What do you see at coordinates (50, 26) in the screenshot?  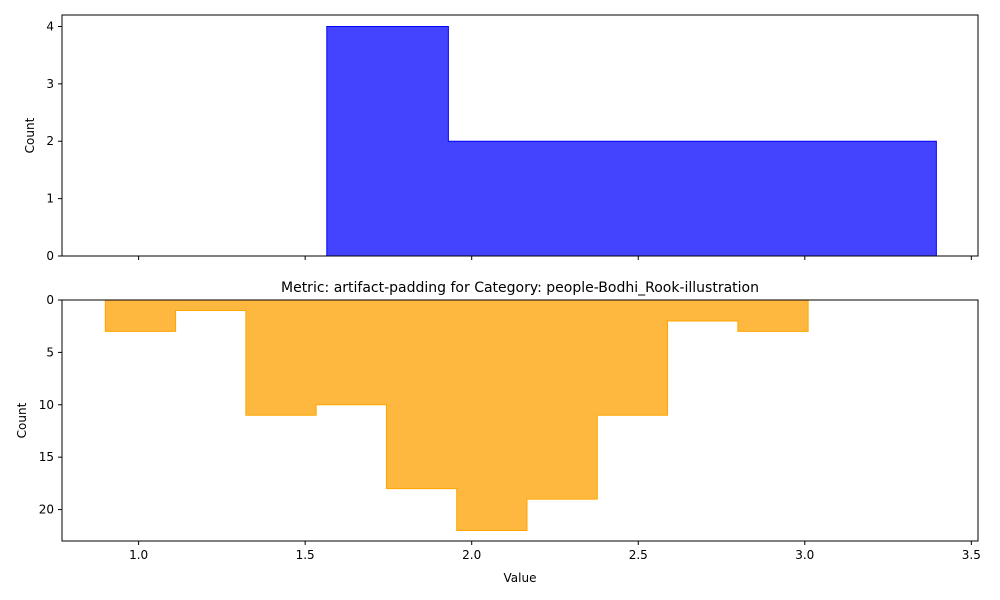 I see `y-tick-label: 4` at bounding box center [50, 26].